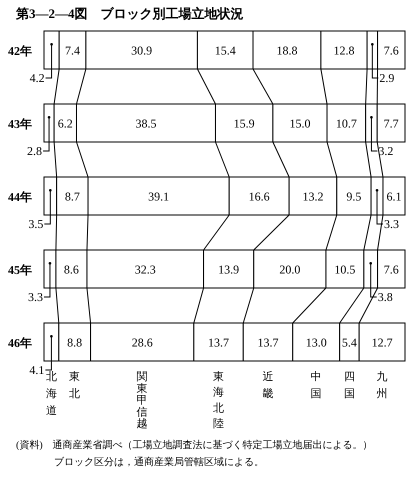  Describe the element at coordinates (20, 124) in the screenshot. I see `y-tick-label: 43年` at that location.